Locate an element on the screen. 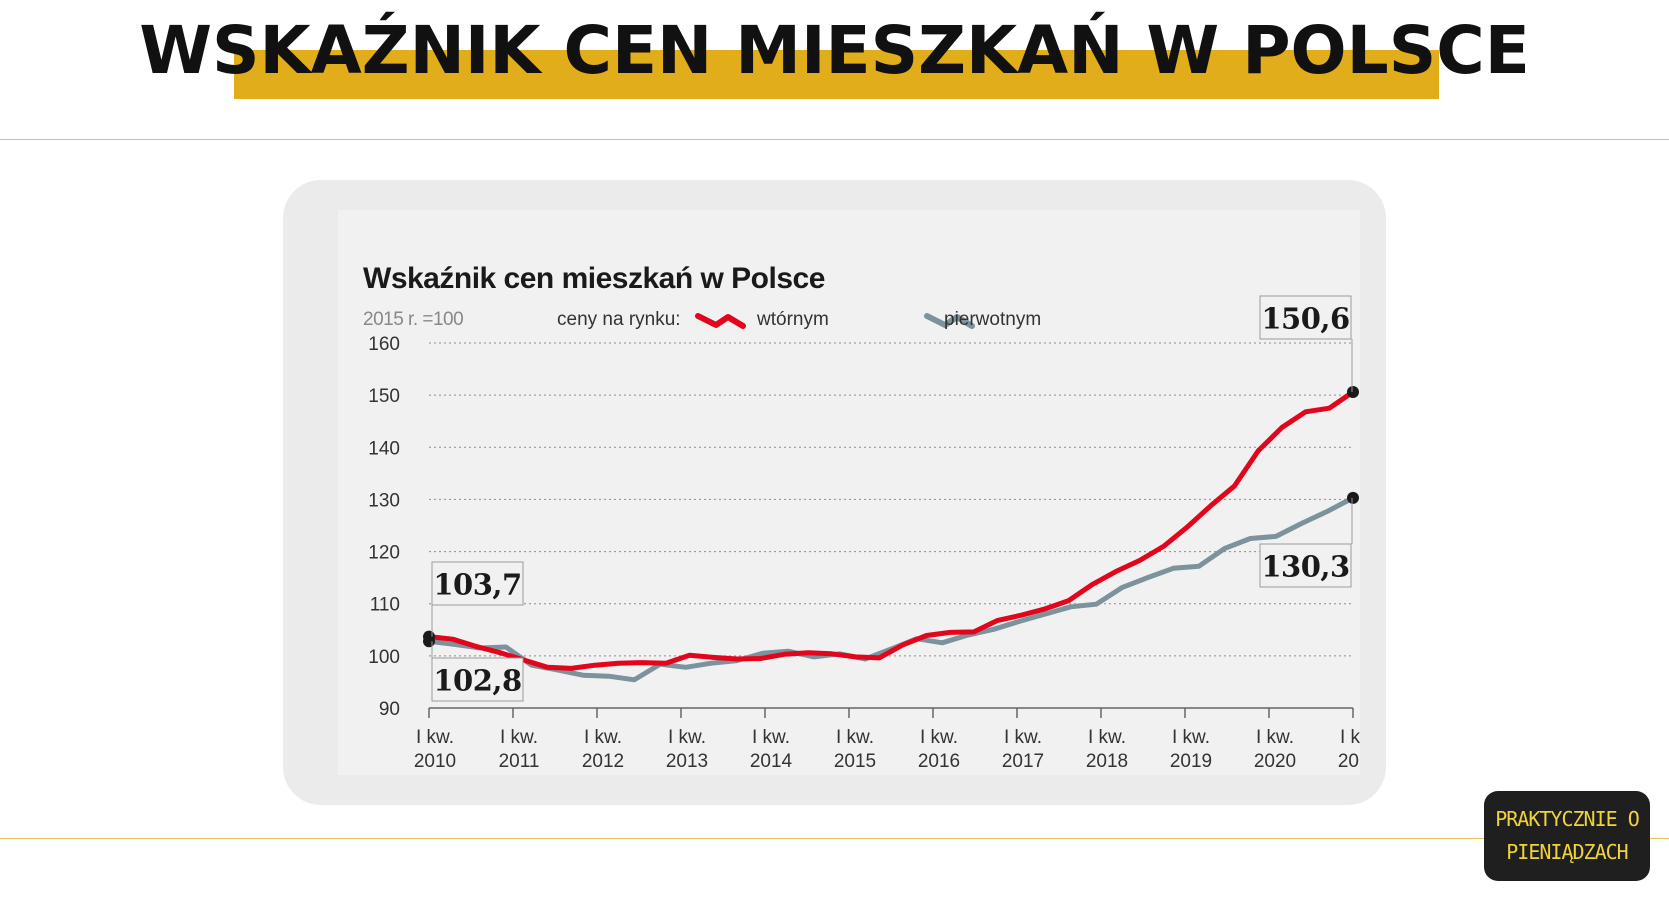  legend-swatch-wtorny is located at coordinates (720, 321).